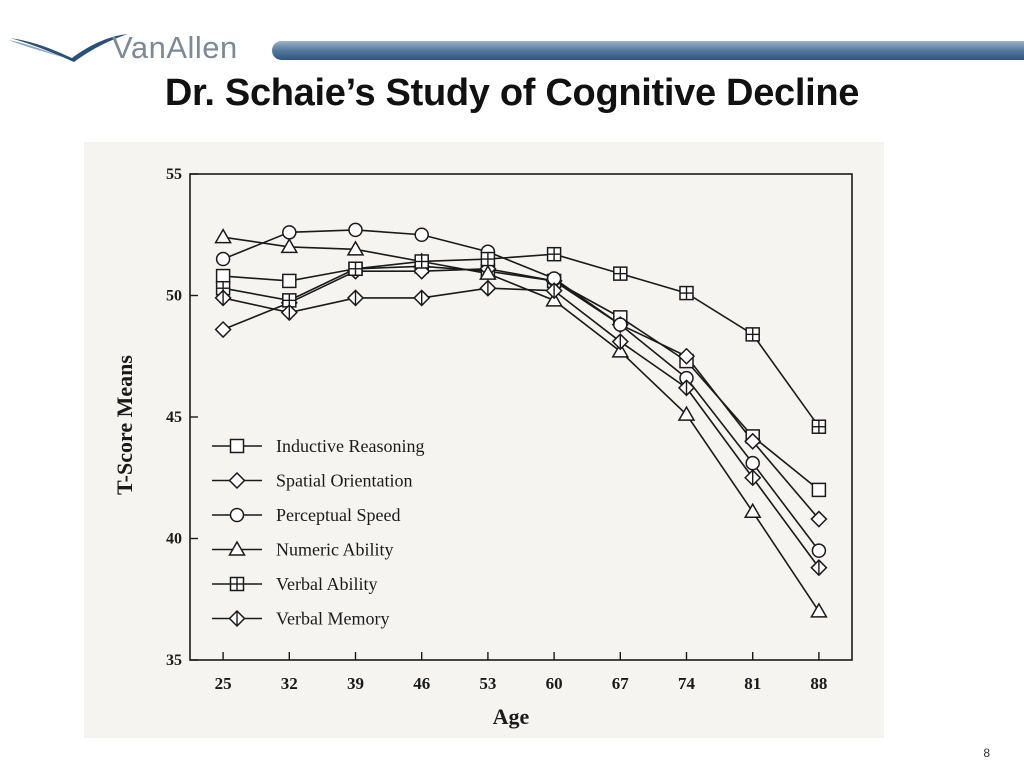 The image size is (1024, 768). Describe the element at coordinates (175, 47) in the screenshot. I see `brand-name: VanAllen` at that location.